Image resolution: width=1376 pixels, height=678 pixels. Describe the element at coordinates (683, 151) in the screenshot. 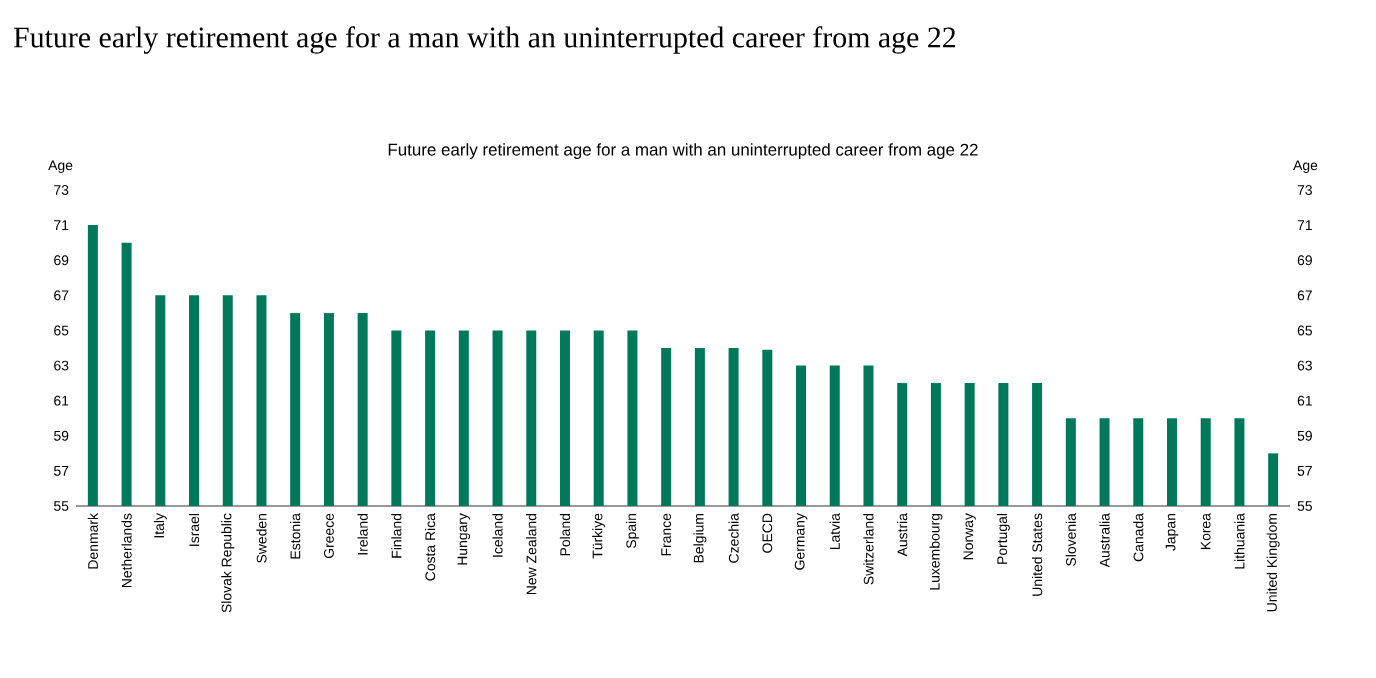

I see `chart-subtitle: Future early retirement age for a man with an uninterrupted career from age 22` at that location.